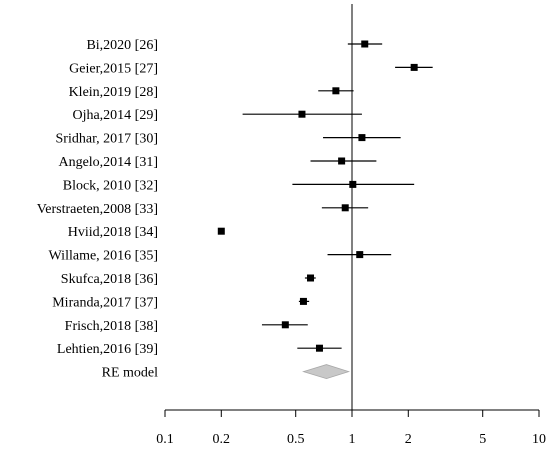  What do you see at coordinates (113, 68) in the screenshot?
I see `study-label: Geier,2015 [27]` at bounding box center [113, 68].